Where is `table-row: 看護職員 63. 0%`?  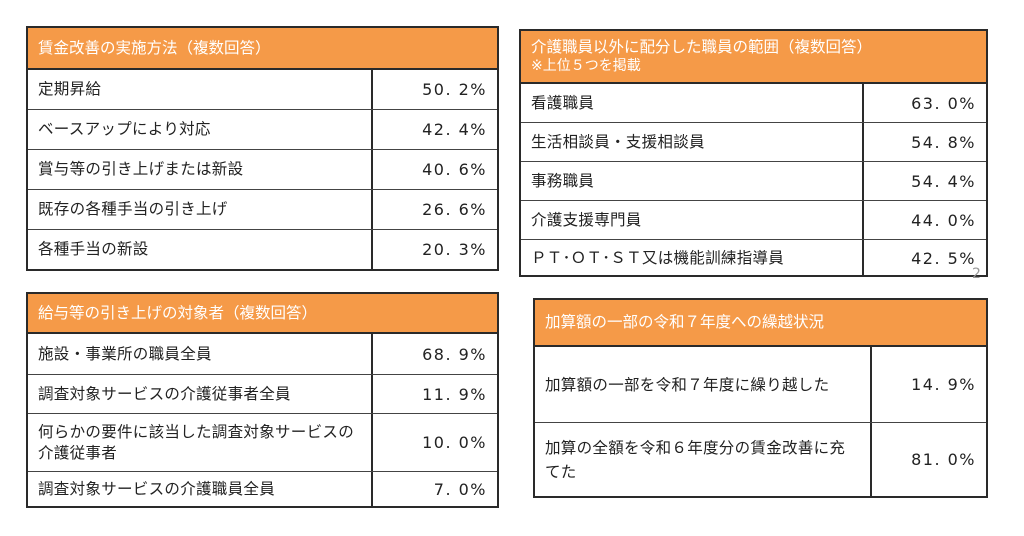
table-row: 看護職員 63. 0% is located at coordinates (753, 103).